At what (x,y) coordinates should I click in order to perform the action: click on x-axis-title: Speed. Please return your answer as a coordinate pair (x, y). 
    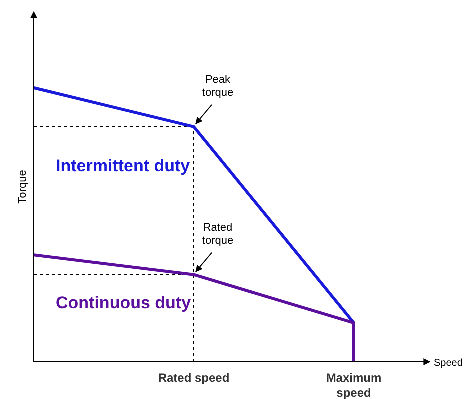
    Looking at the image, I should click on (448, 363).